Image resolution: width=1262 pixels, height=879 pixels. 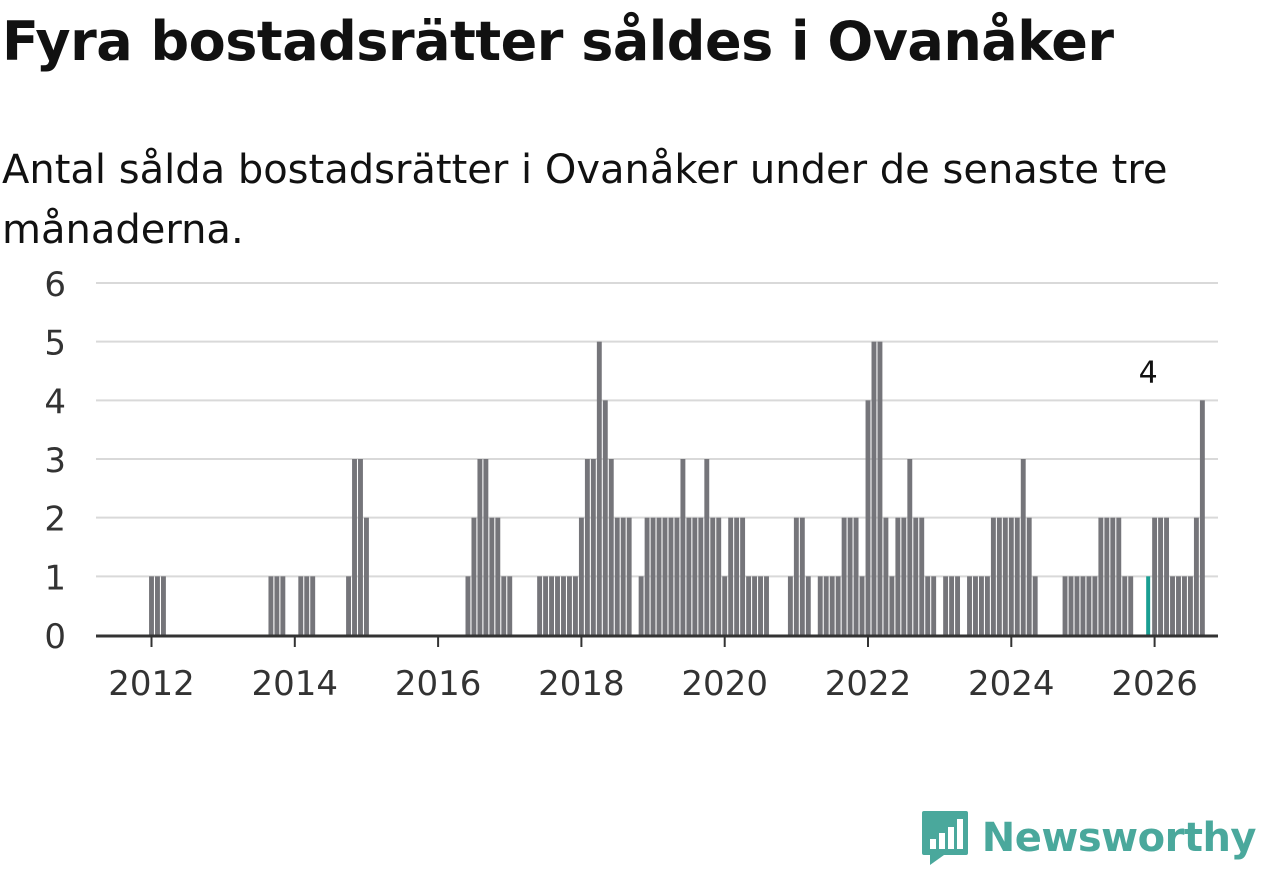 I want to click on annotations: 4, so click(x=1148, y=372).